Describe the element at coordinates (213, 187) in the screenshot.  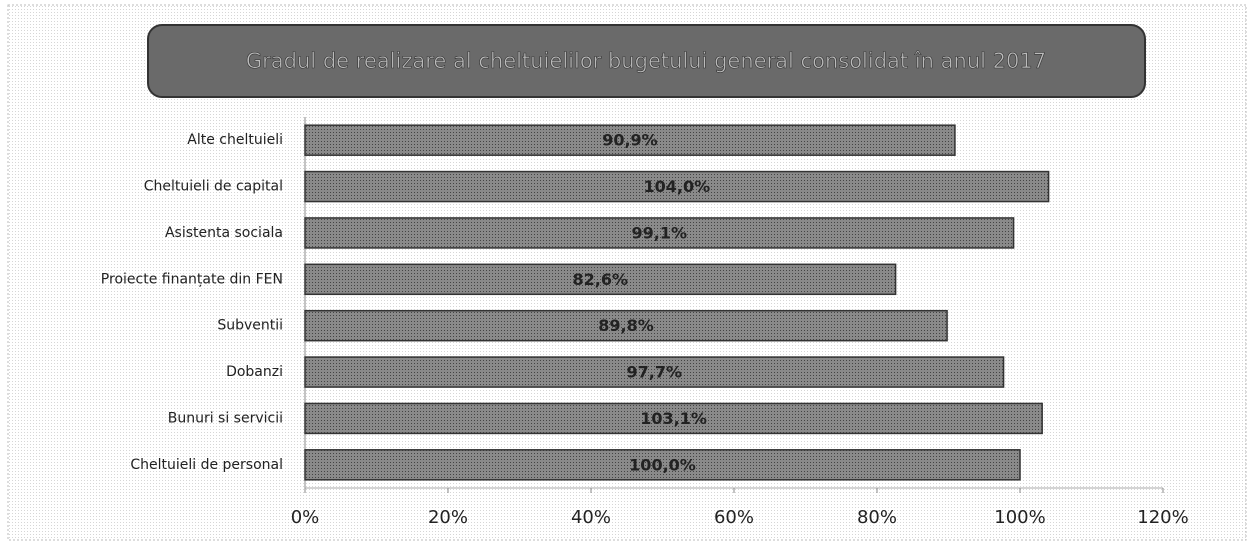
I see `y-tick-label: Cheltuieli de capital` at that location.